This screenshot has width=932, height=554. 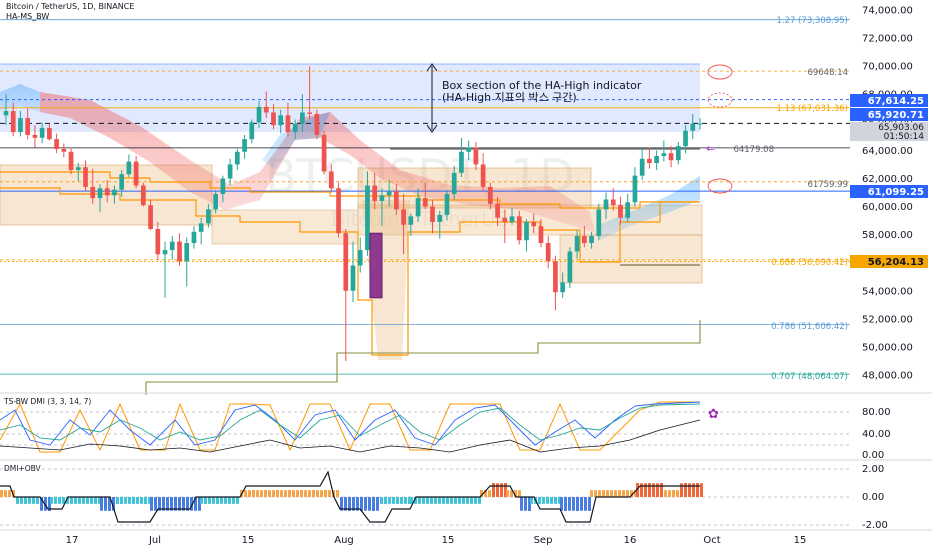 What do you see at coordinates (436, 540) in the screenshot?
I see `time-axis: 17 Jul 15 Aug 15 Sep 16 Oct 15` at bounding box center [436, 540].